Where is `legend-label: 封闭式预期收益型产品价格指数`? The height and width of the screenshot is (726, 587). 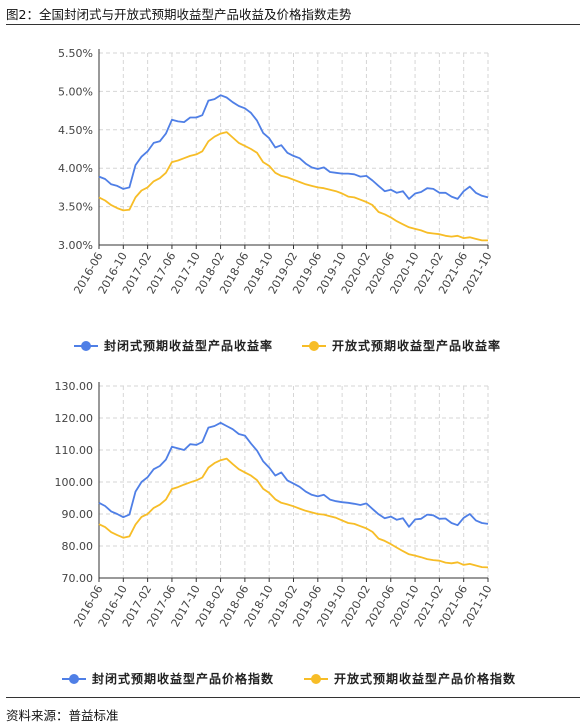 legend-label: 封闭式预期收益型产品价格指数 is located at coordinates (183, 678).